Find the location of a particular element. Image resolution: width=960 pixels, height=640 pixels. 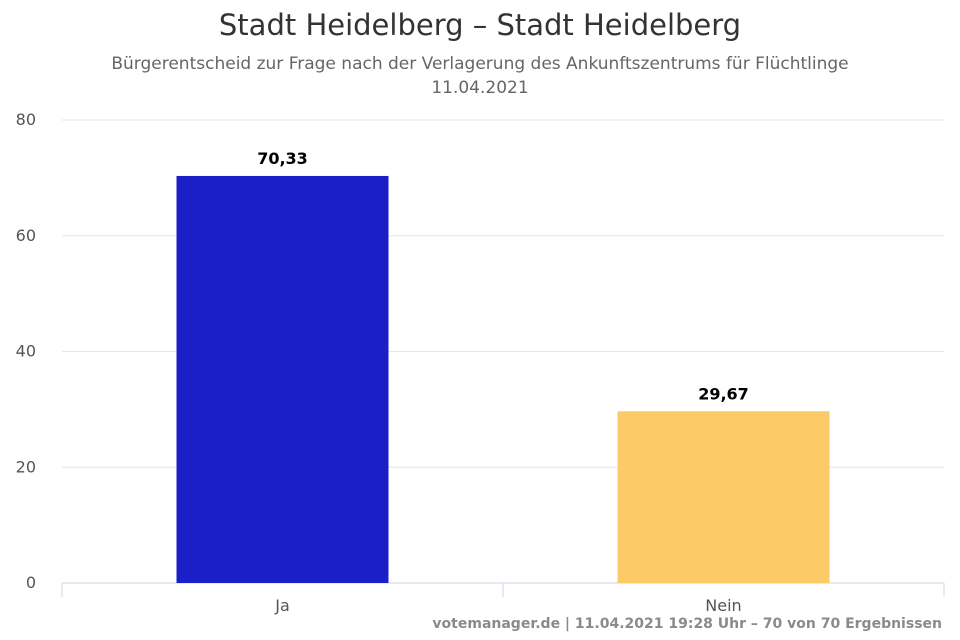

subtitle-date: 11.04.2021 is located at coordinates (480, 88).